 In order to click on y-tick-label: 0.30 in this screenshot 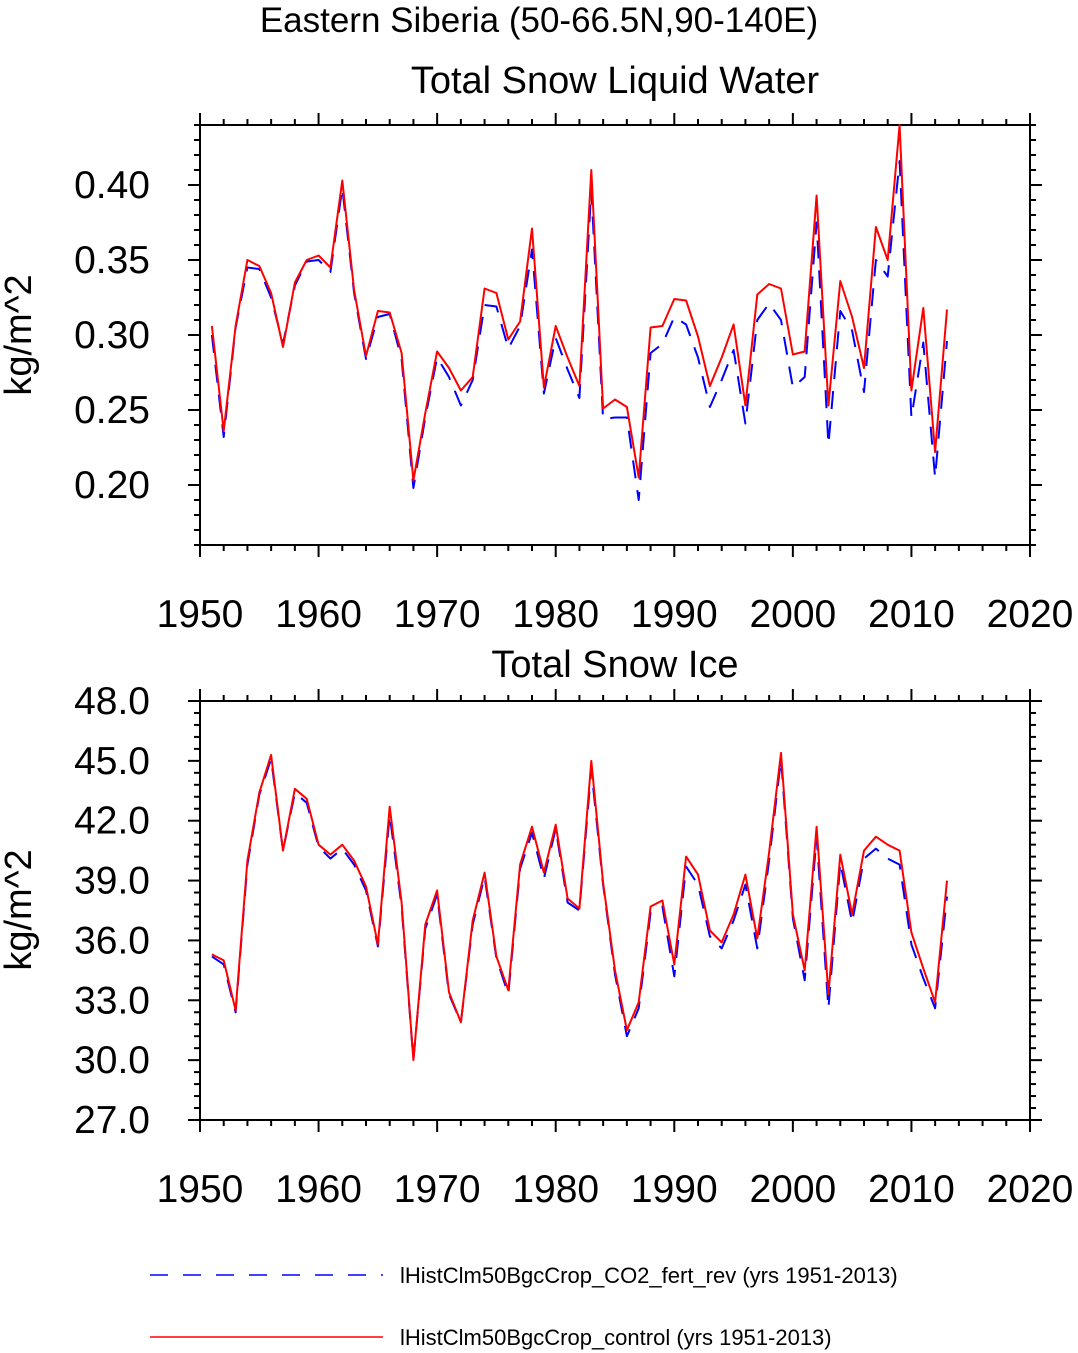, I will do `click(112, 335)`.